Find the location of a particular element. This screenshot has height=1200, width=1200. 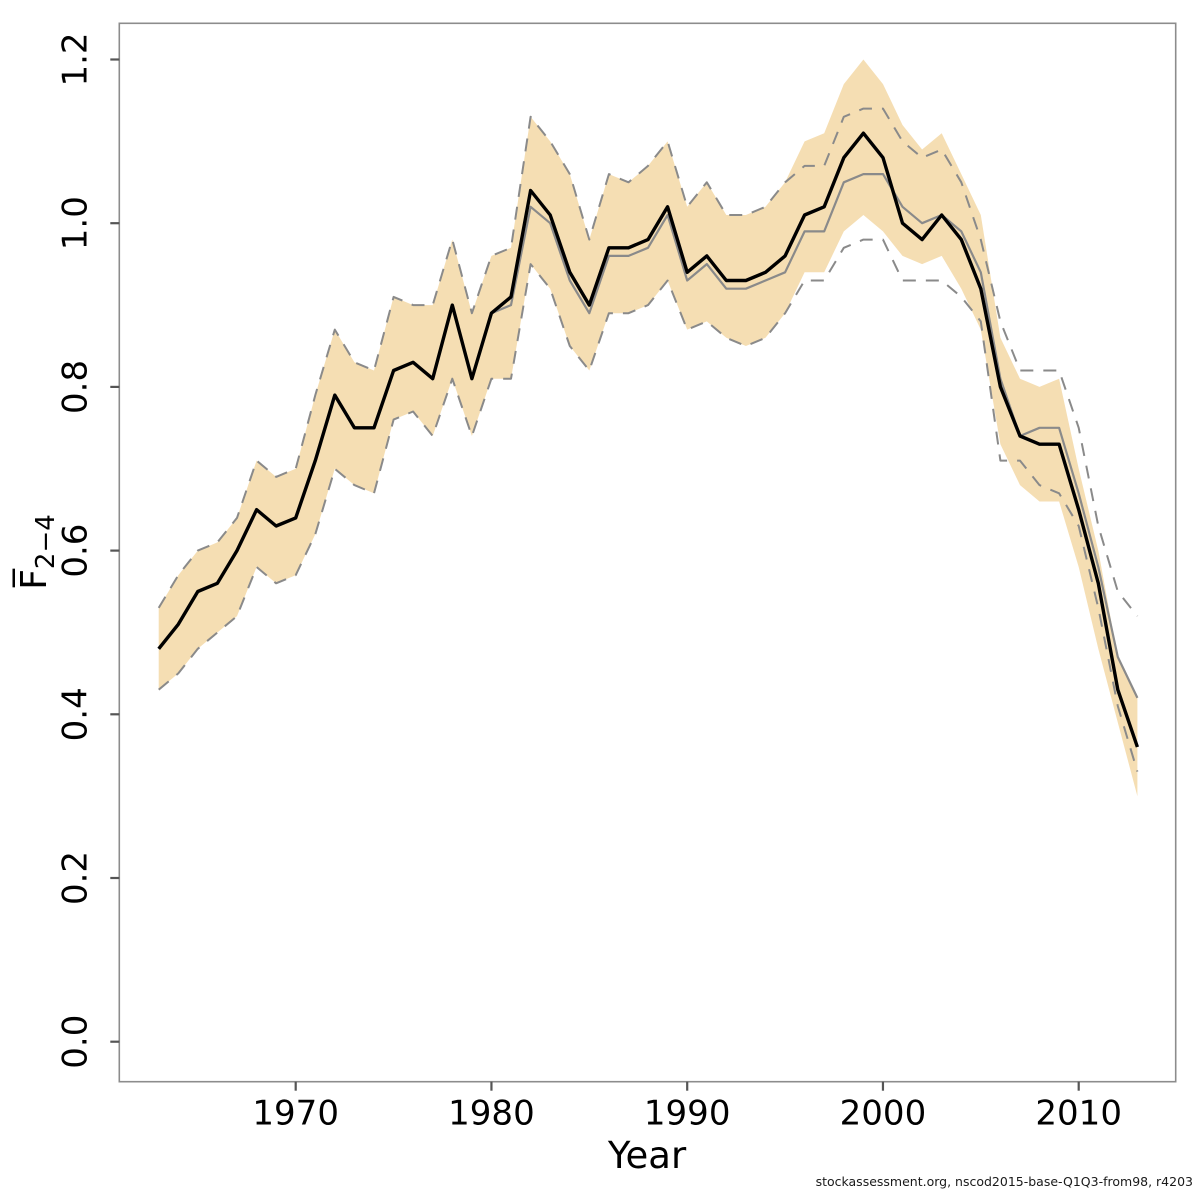

x-tick-label: 2010 is located at coordinates (1078, 1114).